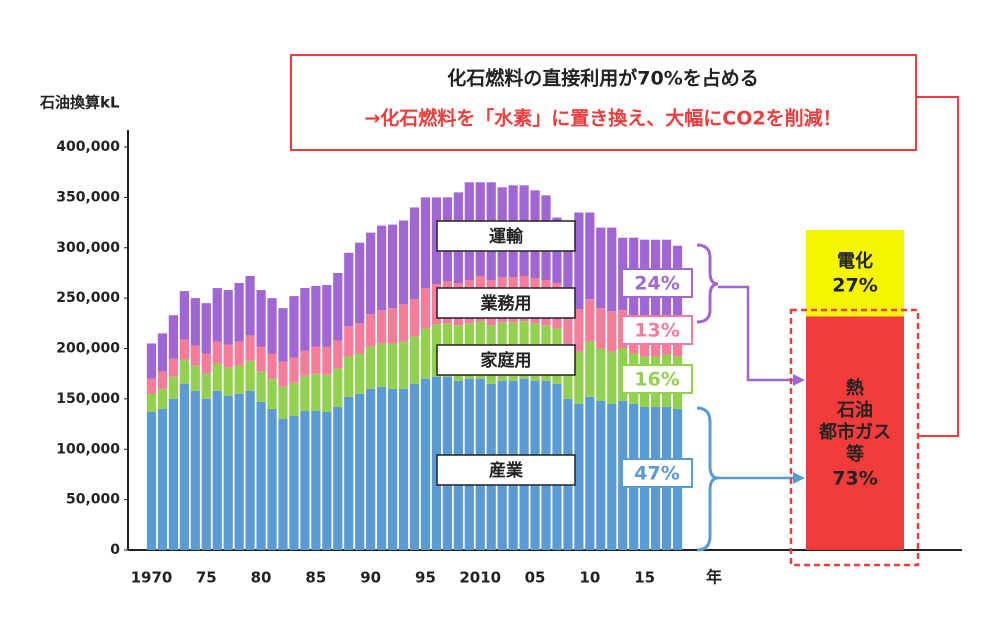  What do you see at coordinates (79, 103) in the screenshot?
I see `y-label: 石油換算kL` at bounding box center [79, 103].